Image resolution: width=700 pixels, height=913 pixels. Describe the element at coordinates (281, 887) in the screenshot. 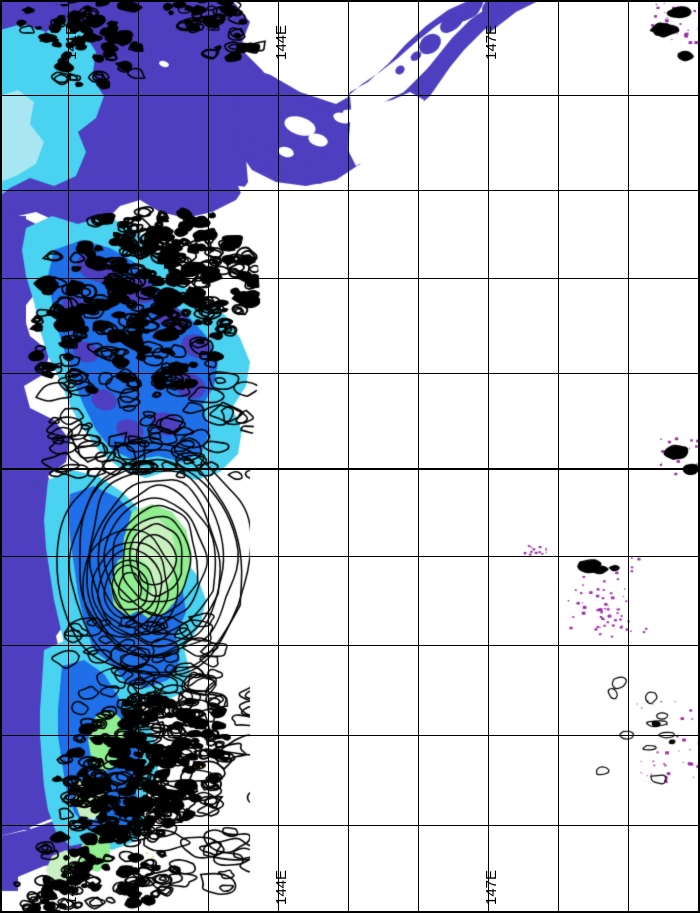

I see `longitude-label-144e-bottom: 144E` at that location.